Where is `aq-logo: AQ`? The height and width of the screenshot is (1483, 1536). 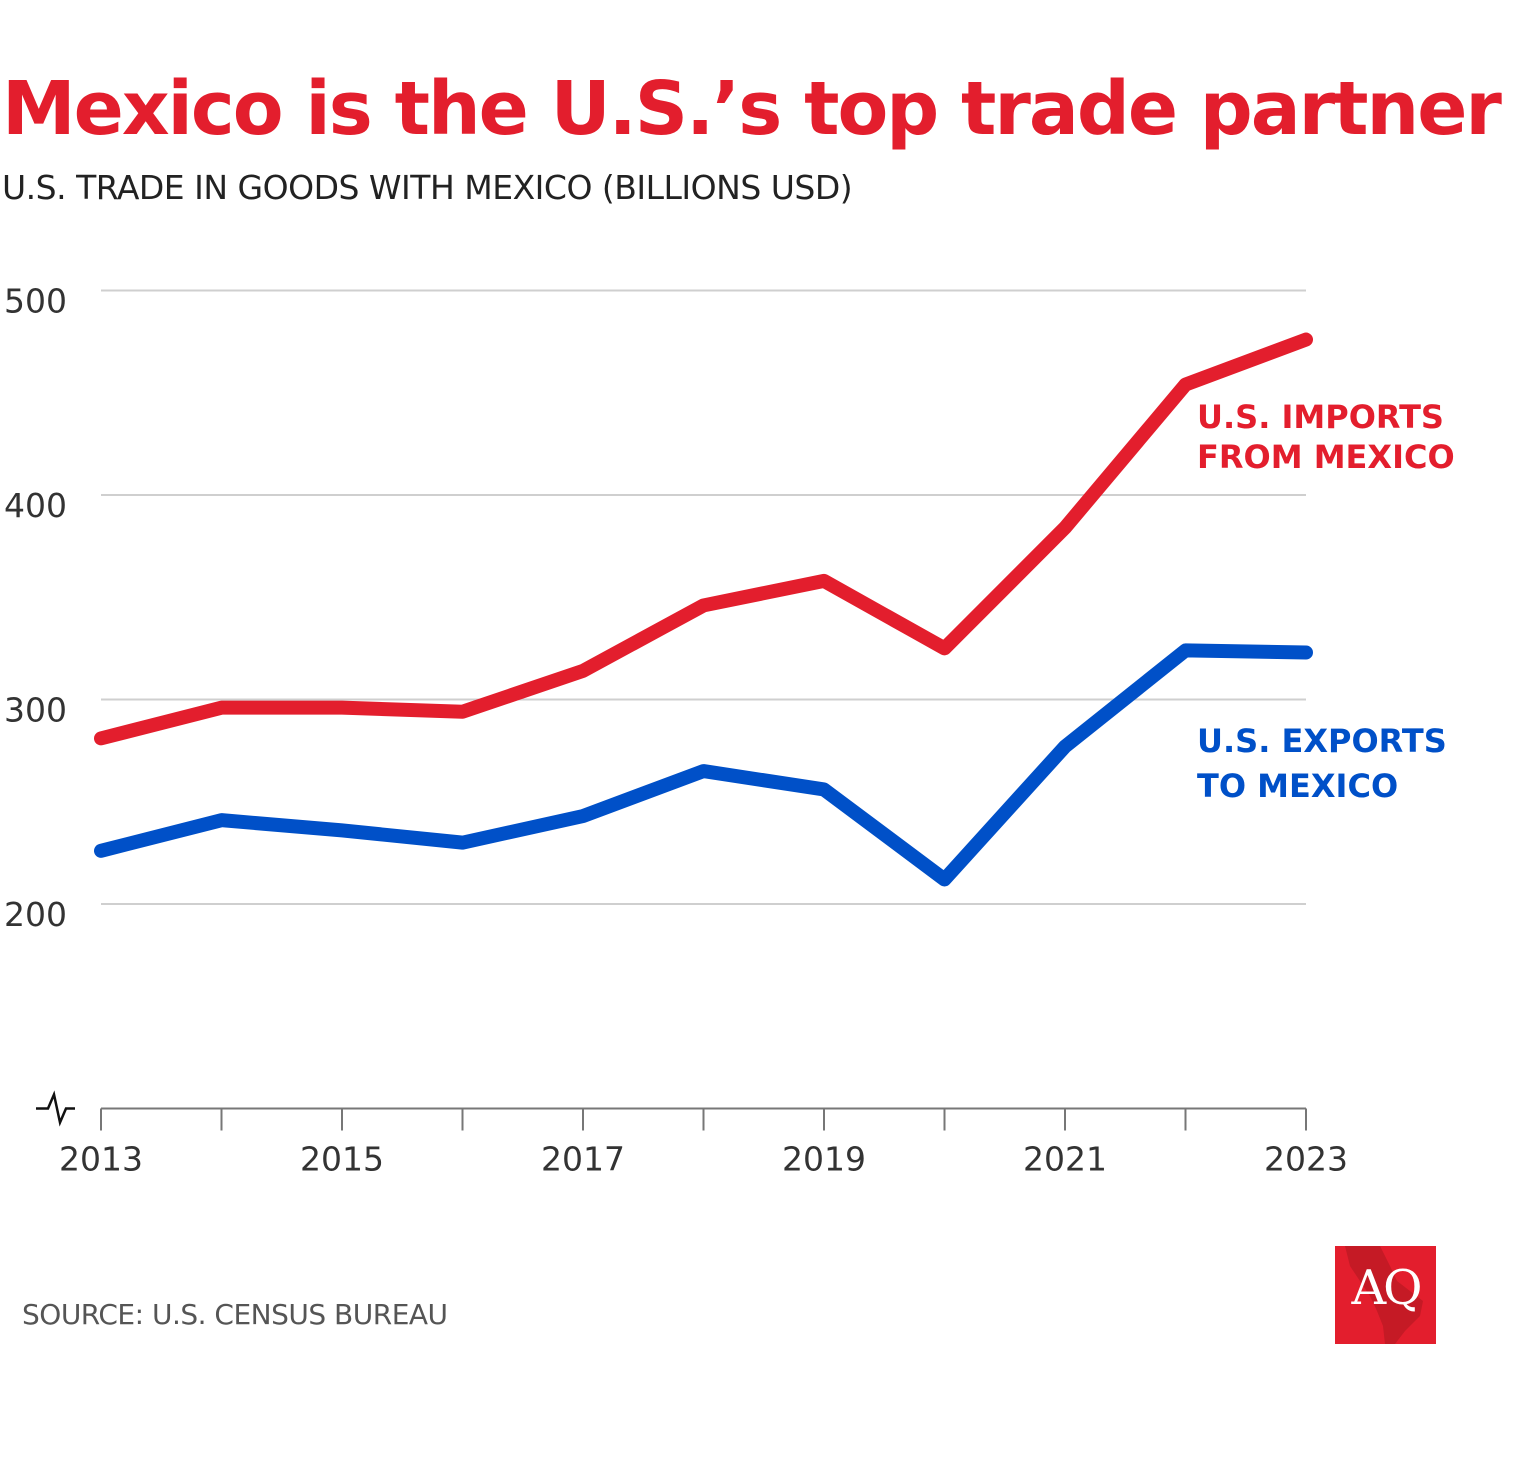 aq-logo: AQ is located at coordinates (1385, 1295).